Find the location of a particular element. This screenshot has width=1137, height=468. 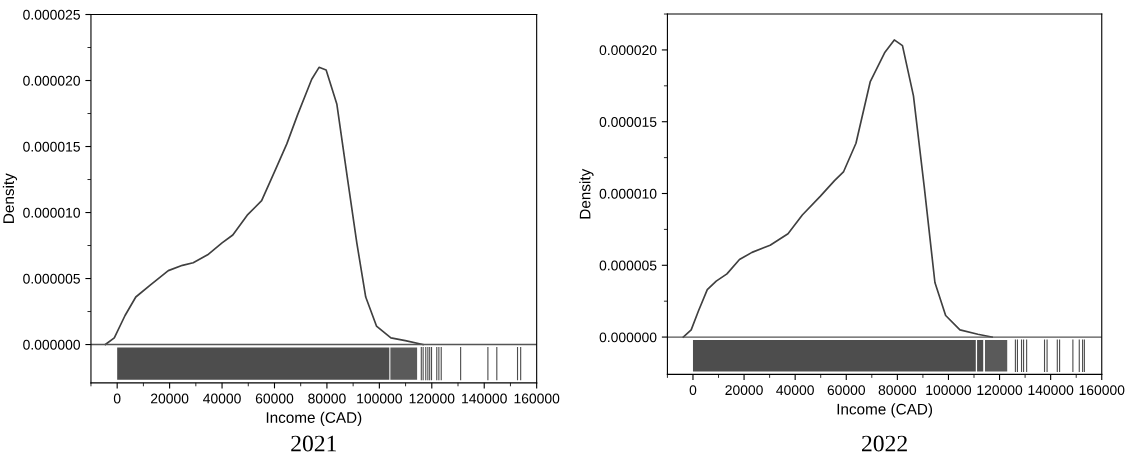

text: 2022 is located at coordinates (884, 443).